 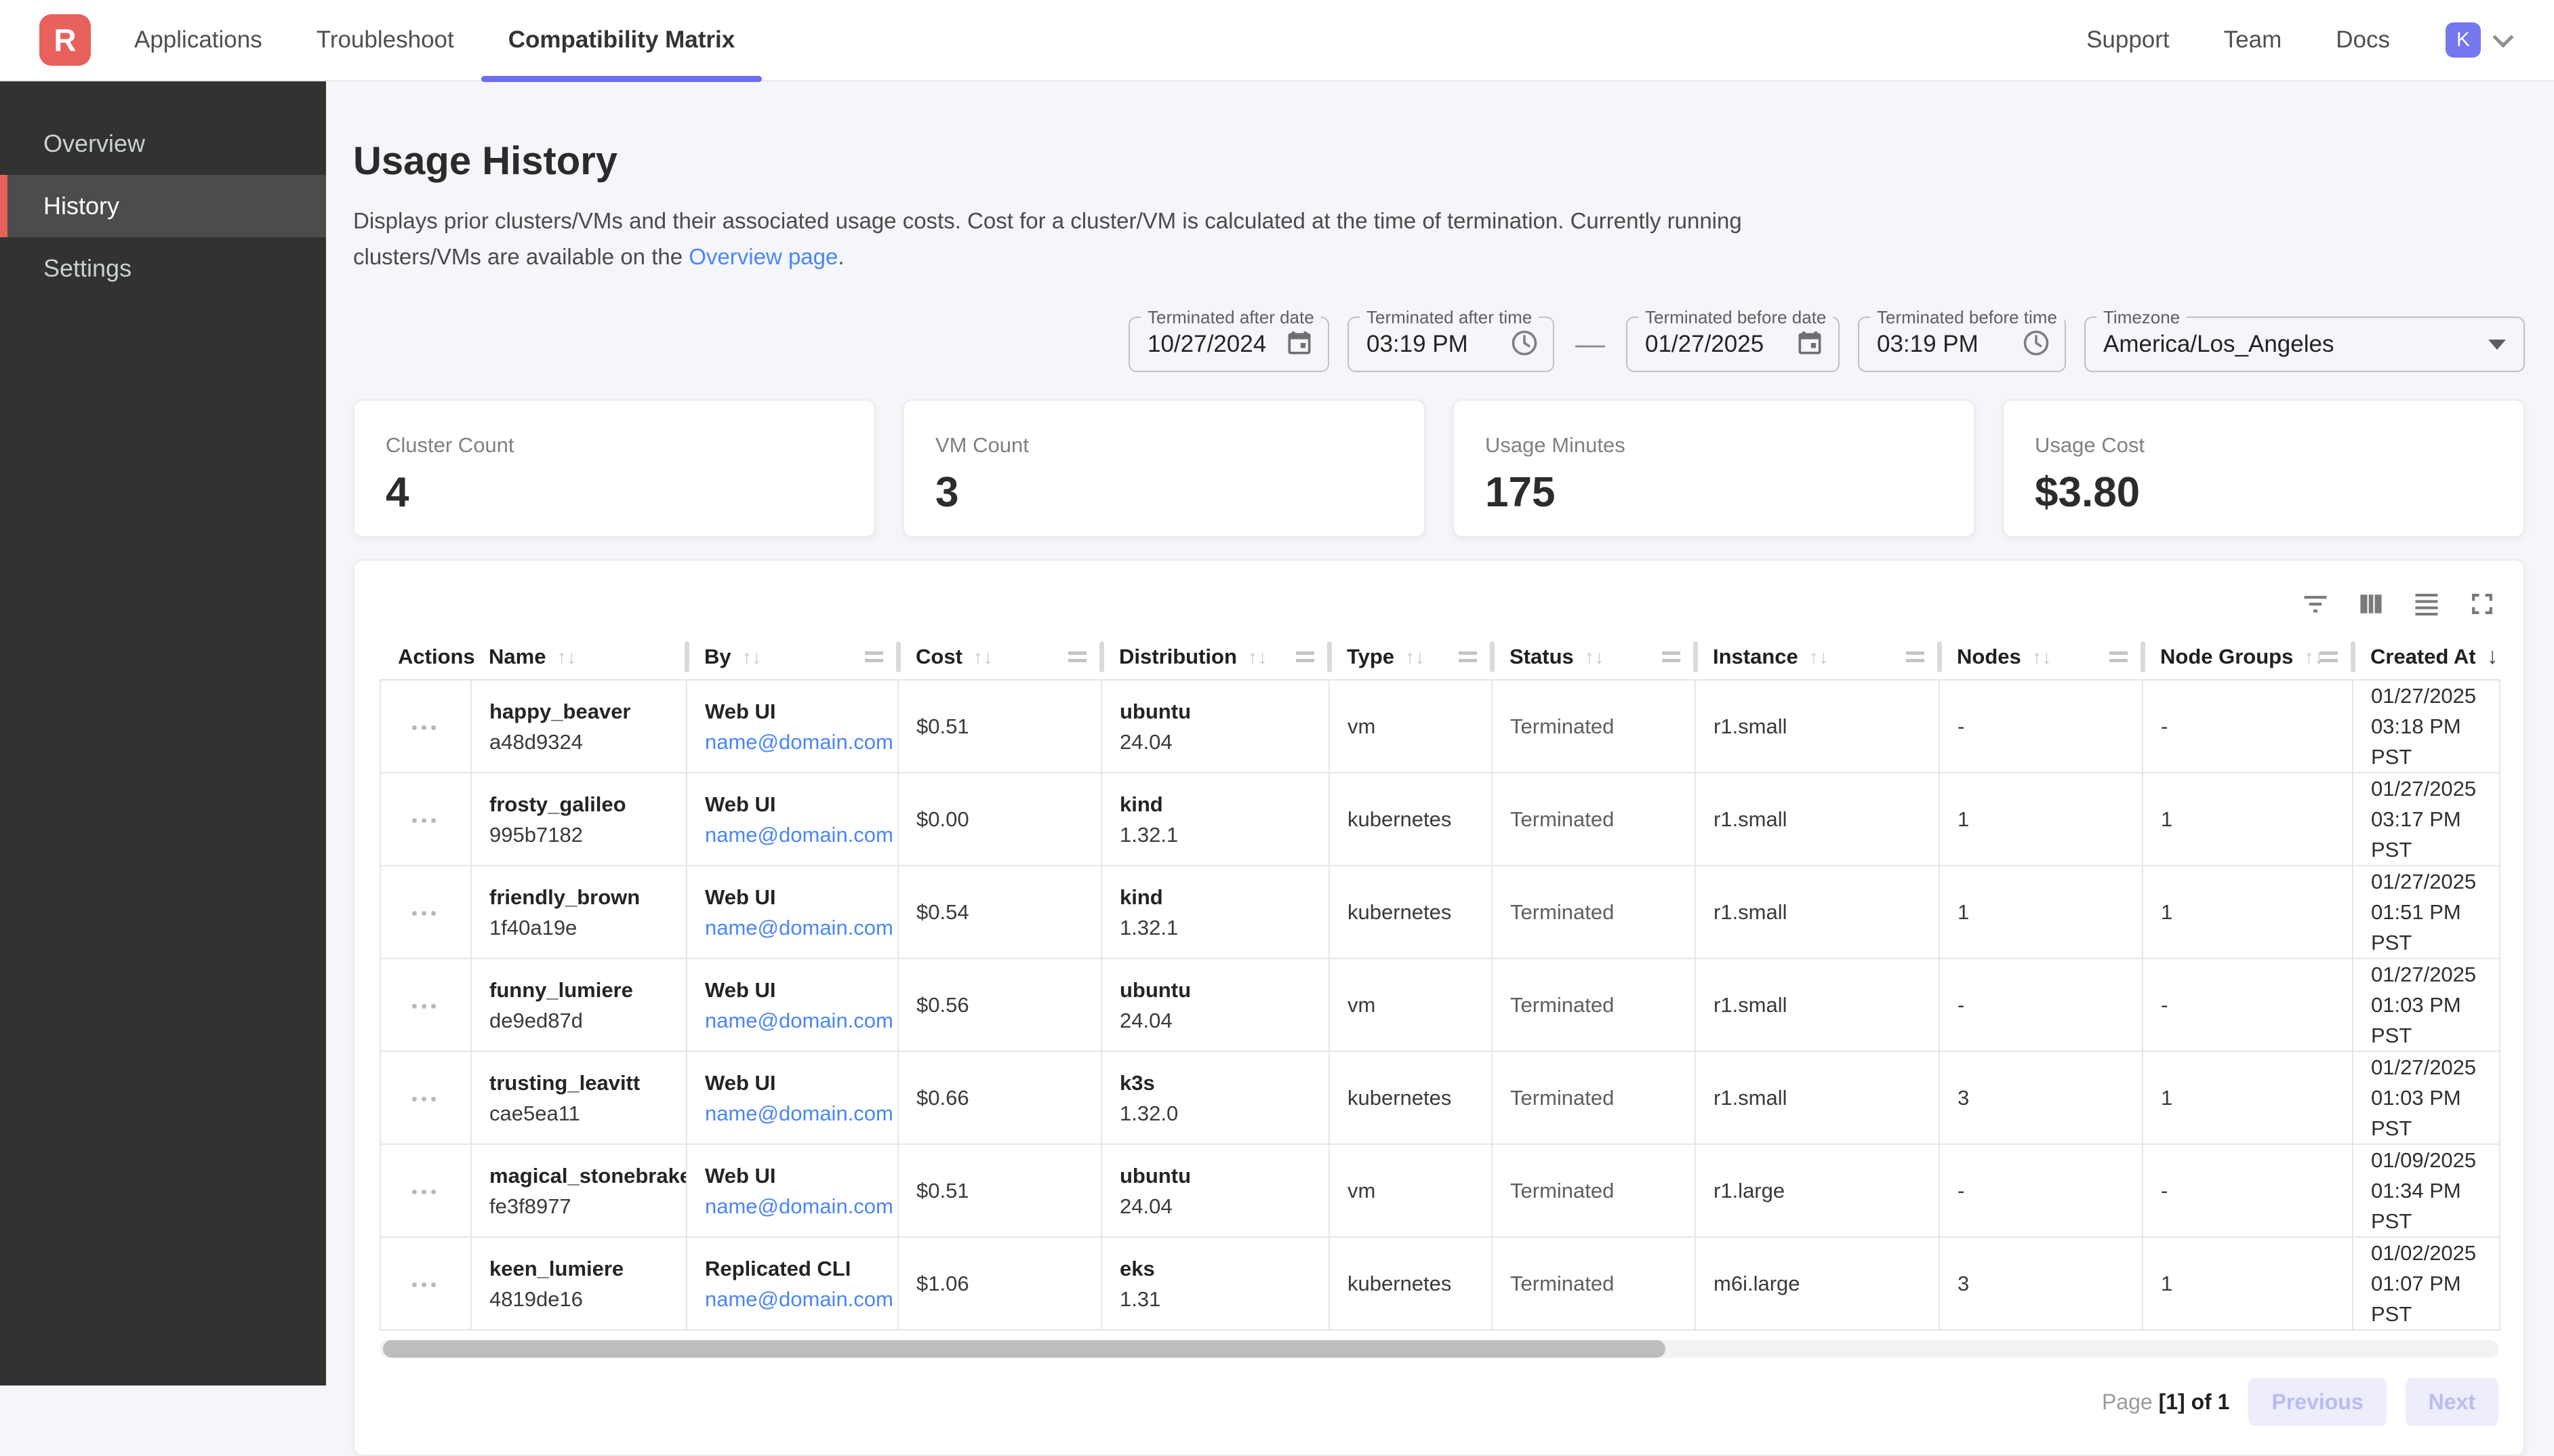 I want to click on chevron-down-icon, so click(x=2503, y=37).